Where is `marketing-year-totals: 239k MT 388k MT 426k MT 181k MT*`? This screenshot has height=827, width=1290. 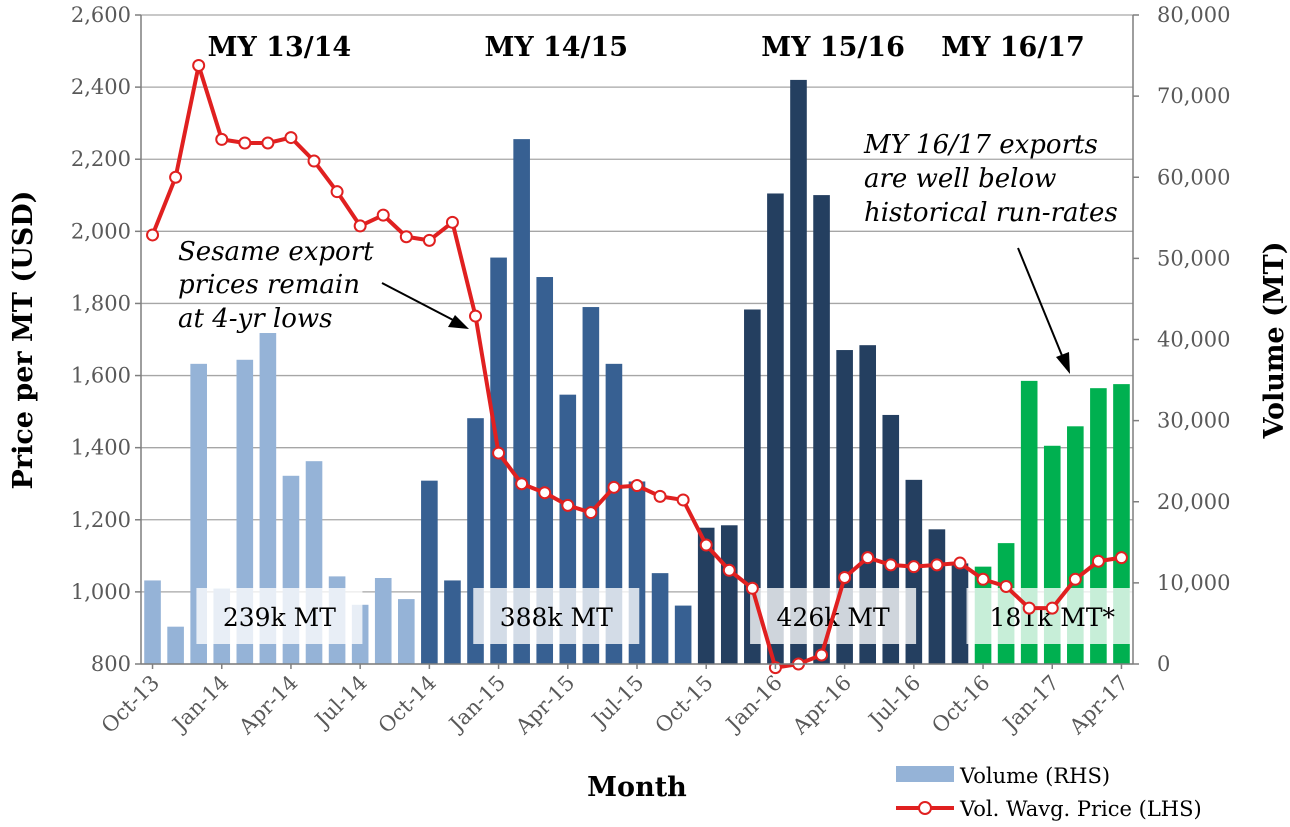 marketing-year-totals: 239k MT 388k MT 426k MT 181k MT* is located at coordinates (667, 616).